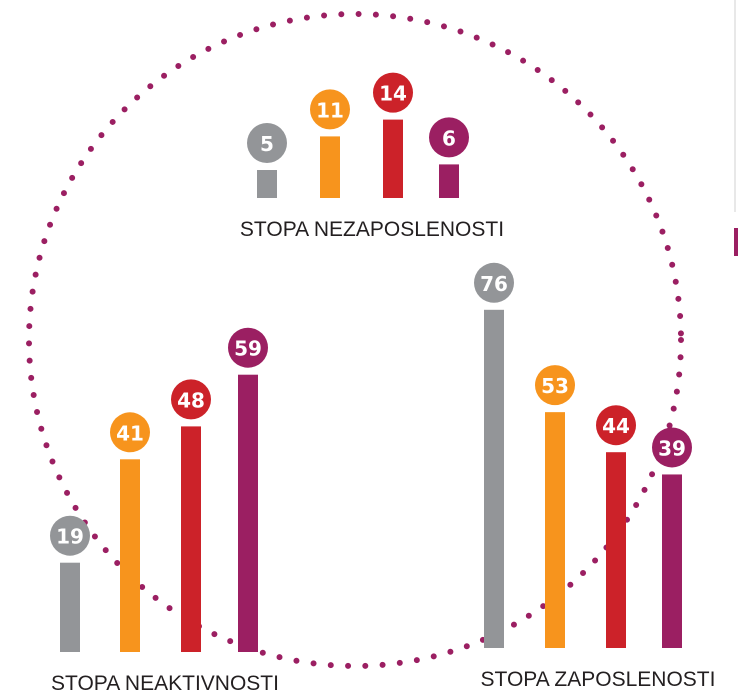 This screenshot has height=695, width=738. I want to click on value-label: 44, so click(616, 426).